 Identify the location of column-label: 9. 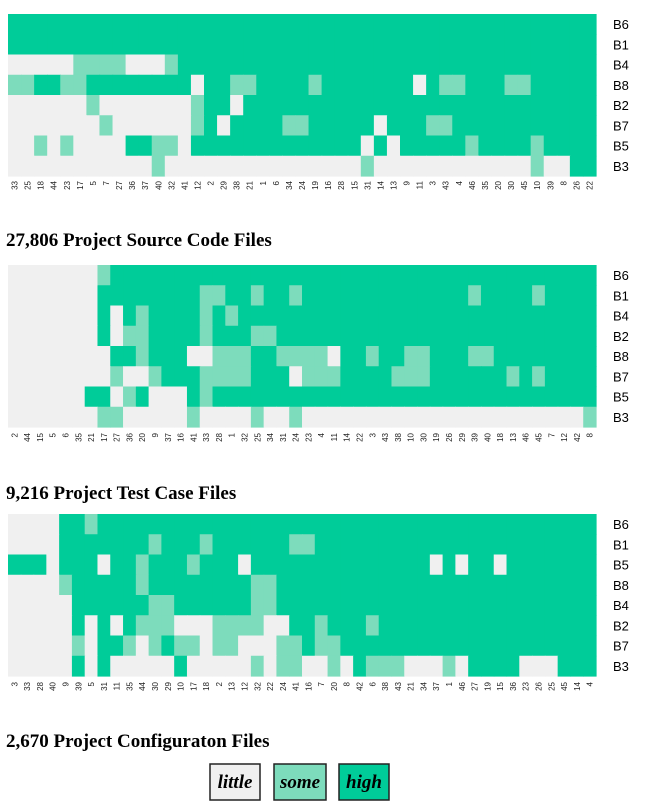
(155, 434).